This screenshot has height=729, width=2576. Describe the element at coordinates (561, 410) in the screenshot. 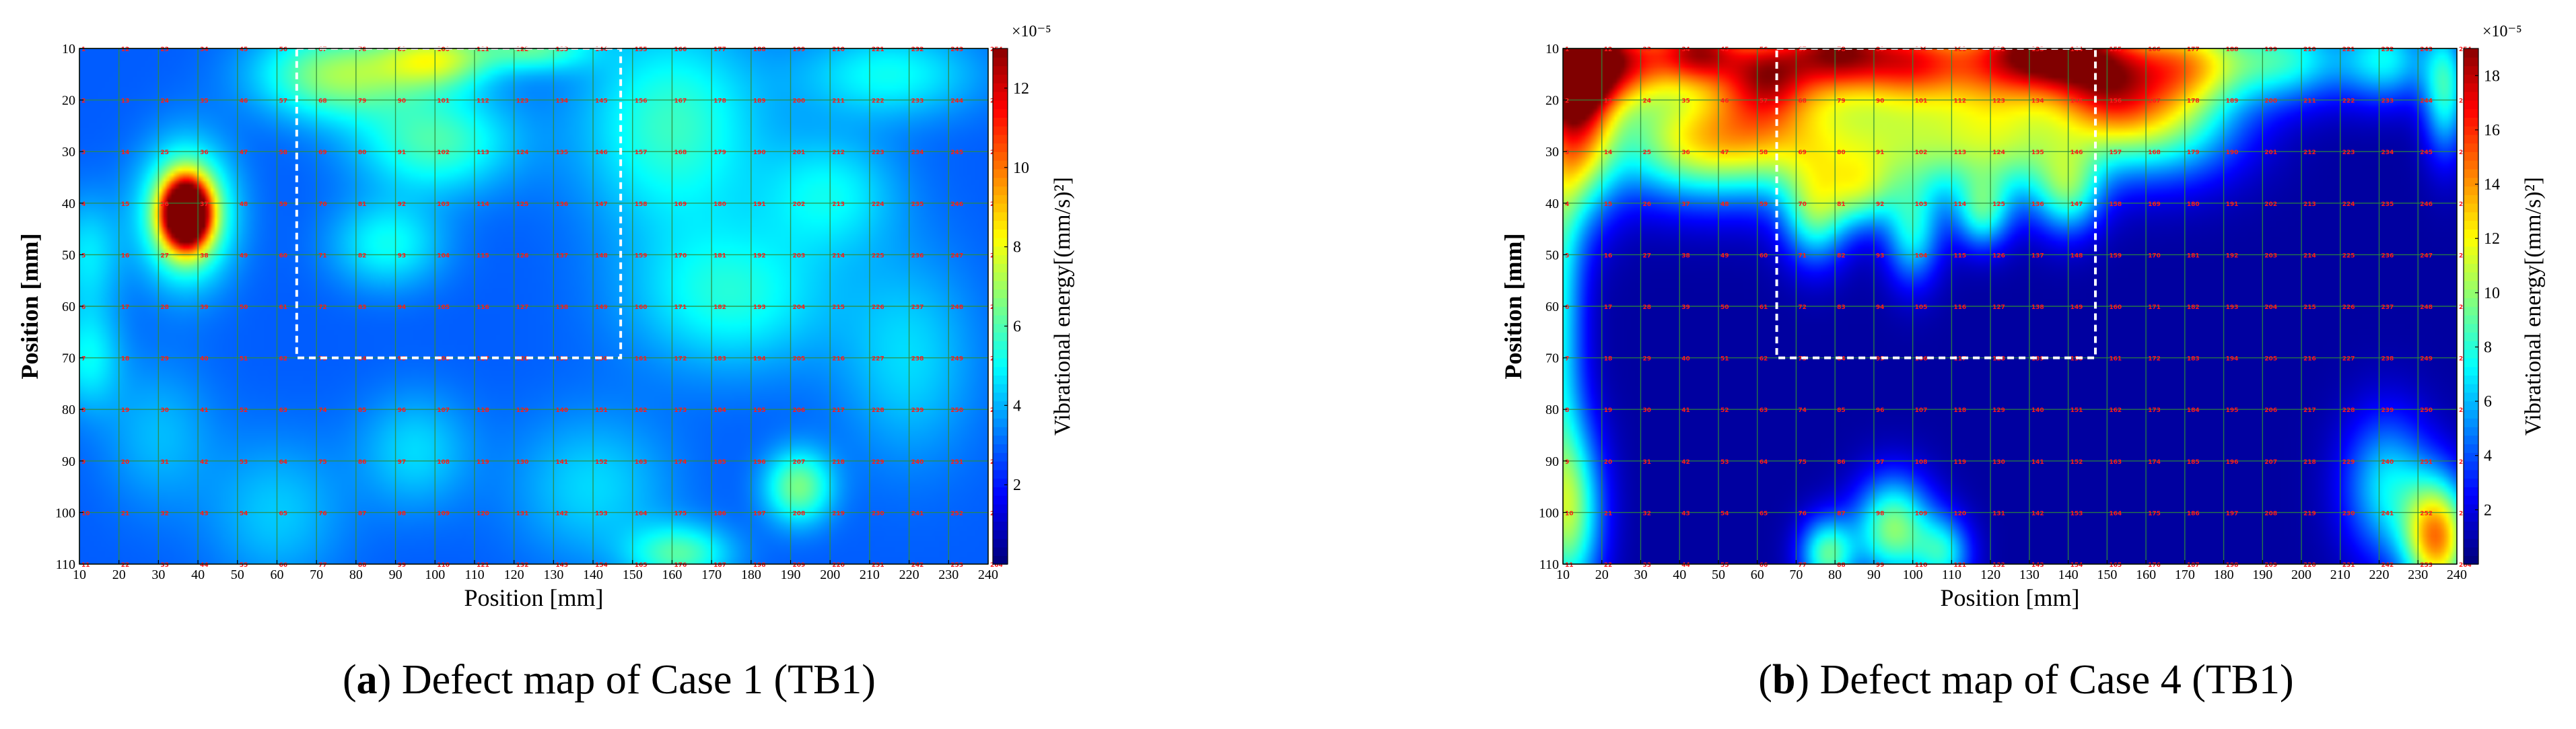

I see `grid-point-number: 140` at that location.